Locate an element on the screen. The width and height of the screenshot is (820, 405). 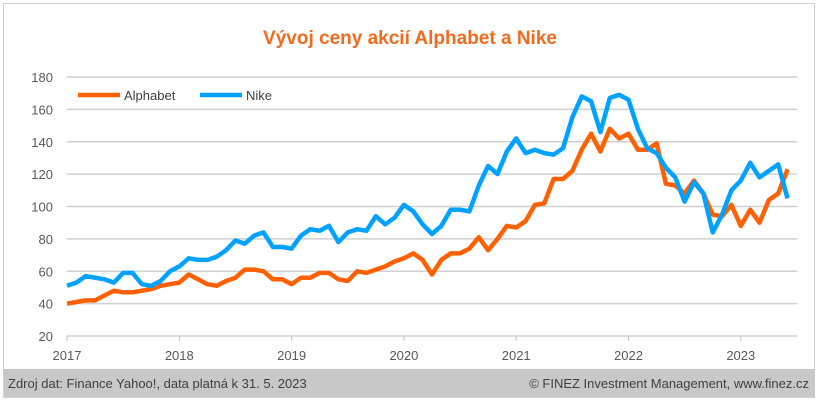
y-tick-label: 40 is located at coordinates (46, 304).